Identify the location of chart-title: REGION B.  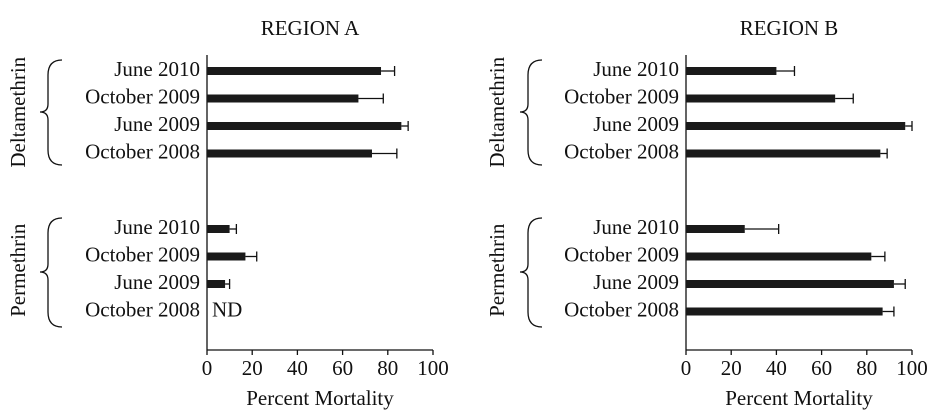
(789, 28).